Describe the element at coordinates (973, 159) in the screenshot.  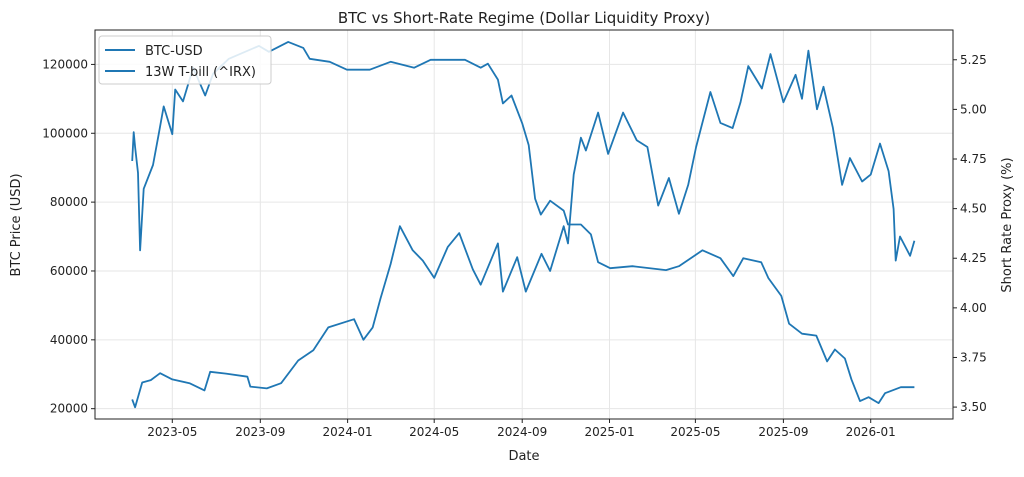
I see `y2-tick-label: 4.75` at that location.